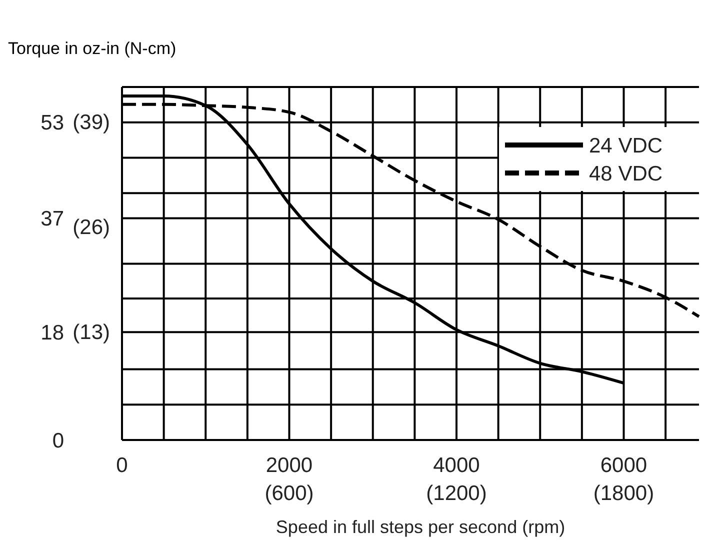 The height and width of the screenshot is (546, 701). I want to click on y2-tick-label: (13), so click(91, 332).